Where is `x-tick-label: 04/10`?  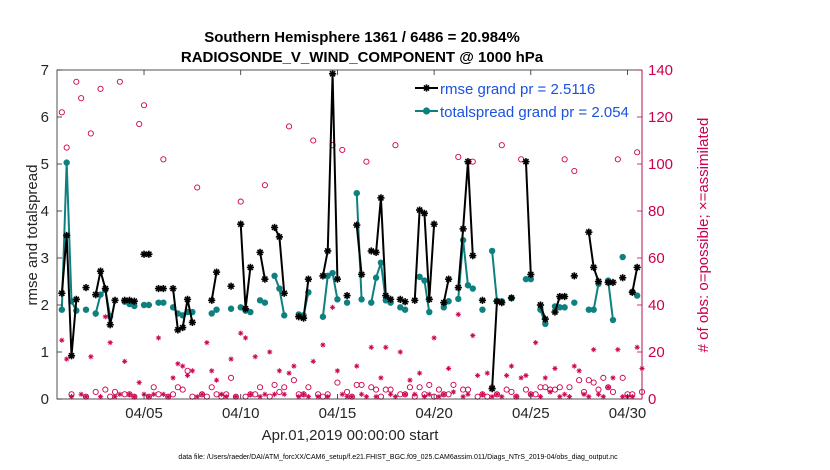
x-tick-label: 04/10 is located at coordinates (241, 413).